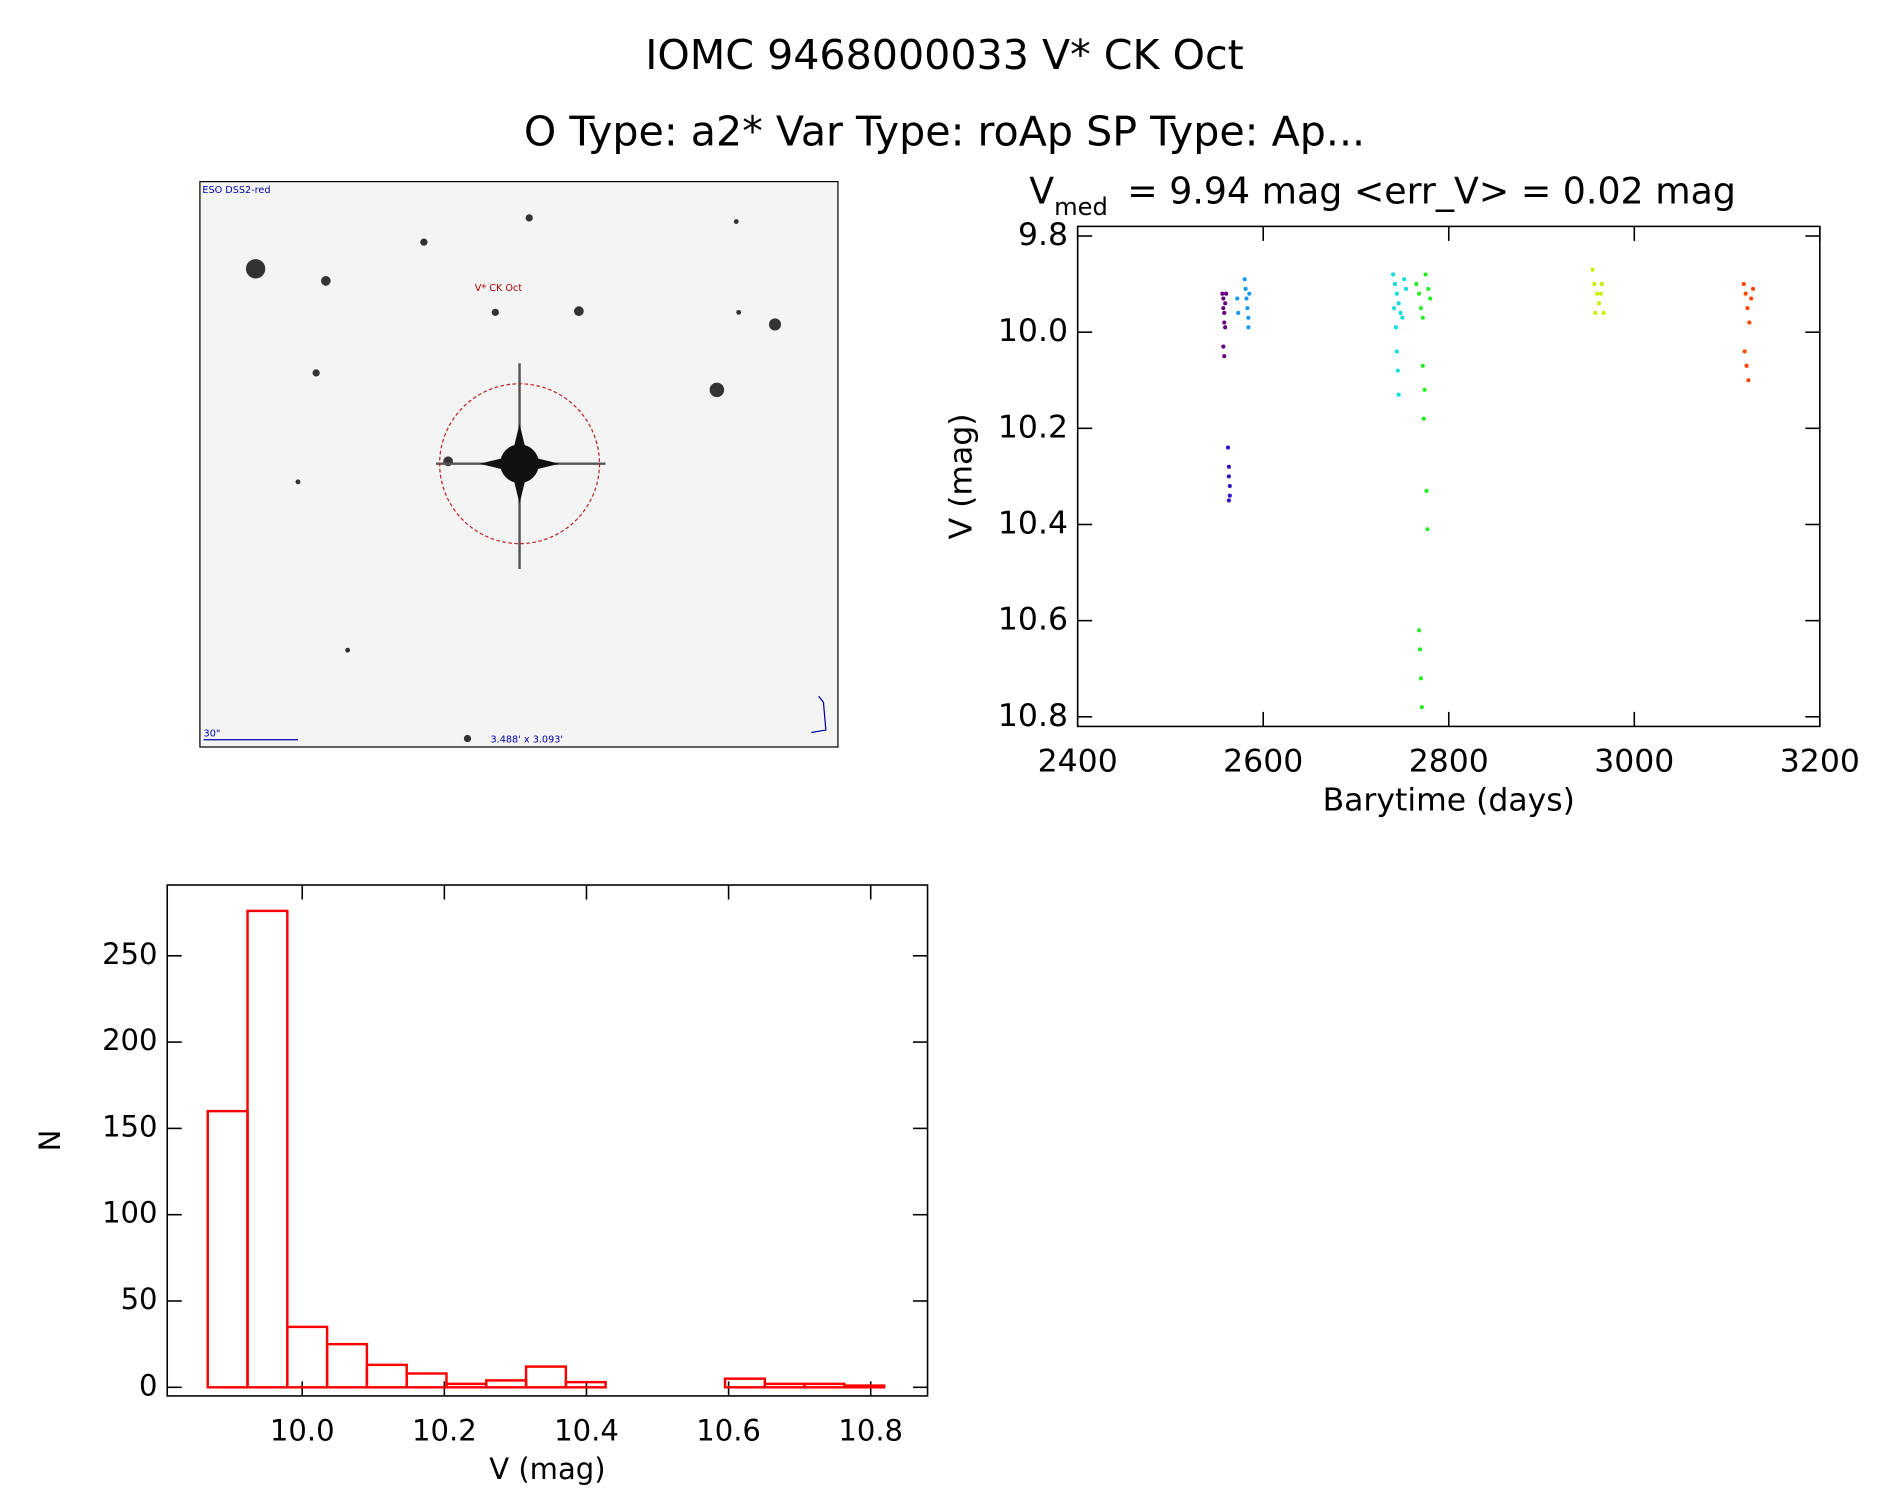  What do you see at coordinates (129, 954) in the screenshot?
I see `y-tick-label: 250` at bounding box center [129, 954].